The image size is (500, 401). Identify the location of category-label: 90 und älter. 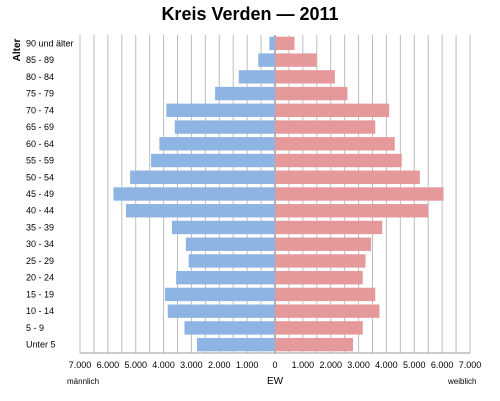
(50, 43).